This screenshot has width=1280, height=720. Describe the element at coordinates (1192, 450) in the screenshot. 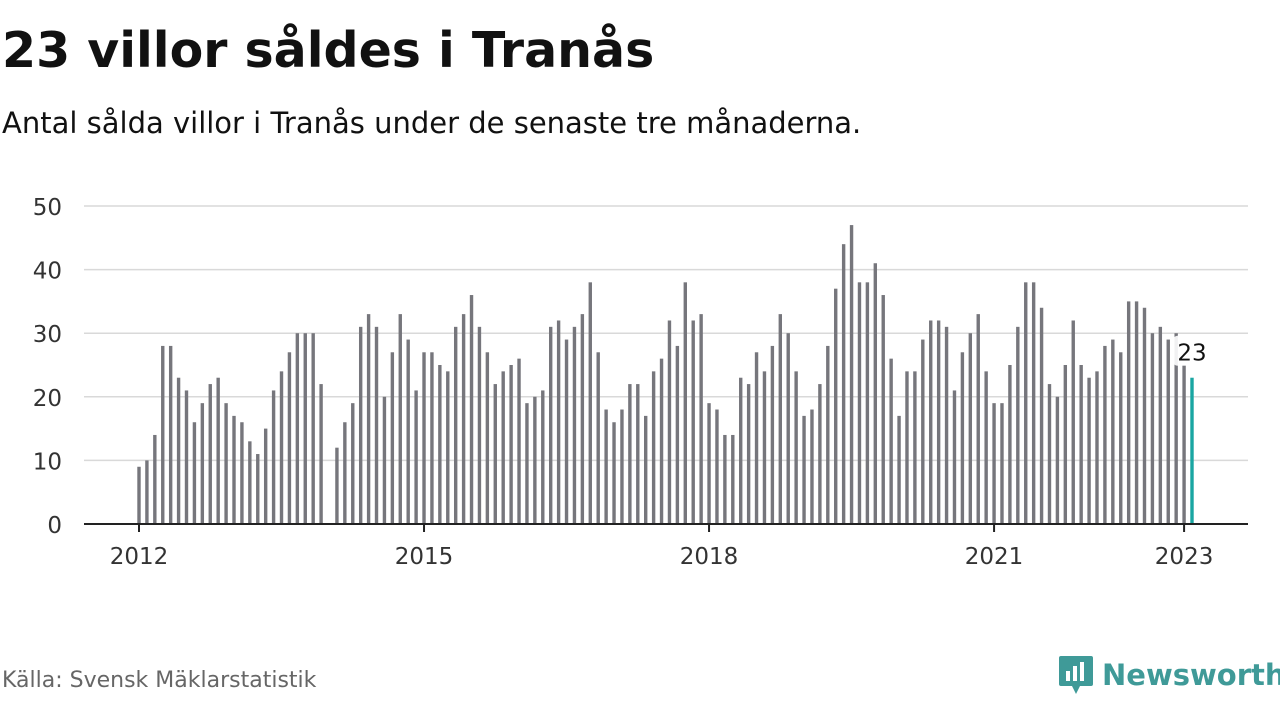

I see `bar-highlight` at that location.